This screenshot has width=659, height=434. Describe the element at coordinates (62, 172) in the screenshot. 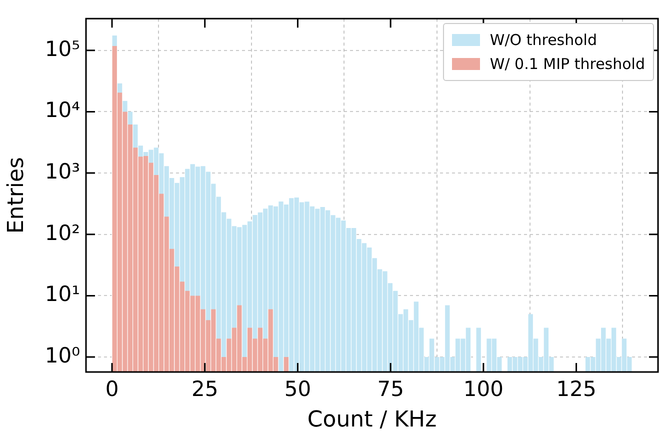

I see `y-tick-label: 10³` at that location.